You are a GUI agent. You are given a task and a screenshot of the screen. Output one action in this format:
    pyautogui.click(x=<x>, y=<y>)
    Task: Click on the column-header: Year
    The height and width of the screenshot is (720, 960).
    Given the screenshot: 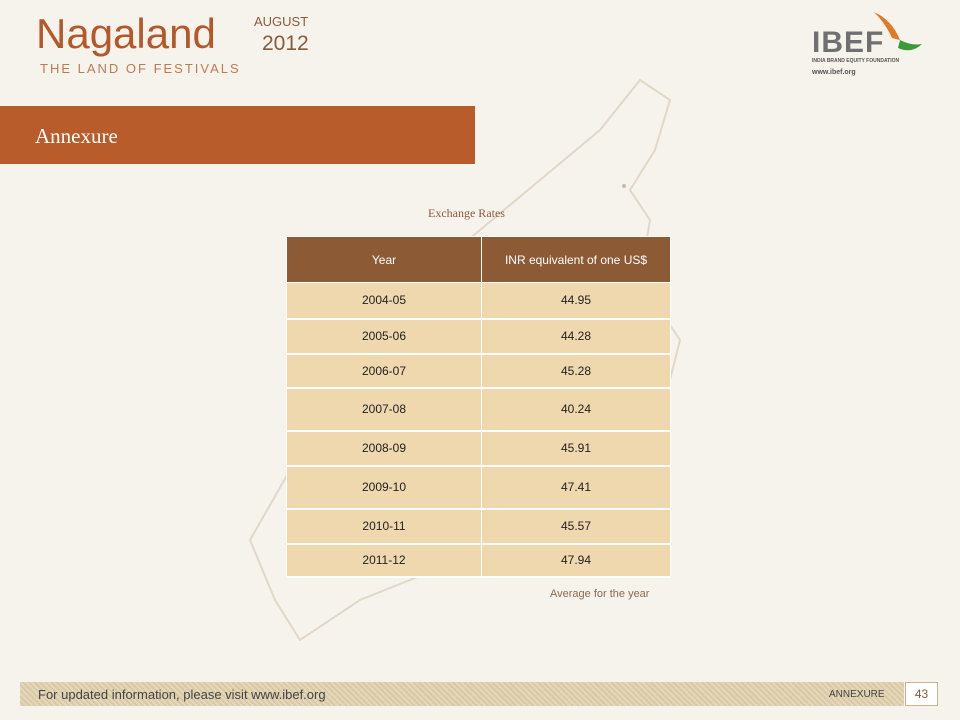 What is the action you would take?
    pyautogui.click(x=384, y=259)
    